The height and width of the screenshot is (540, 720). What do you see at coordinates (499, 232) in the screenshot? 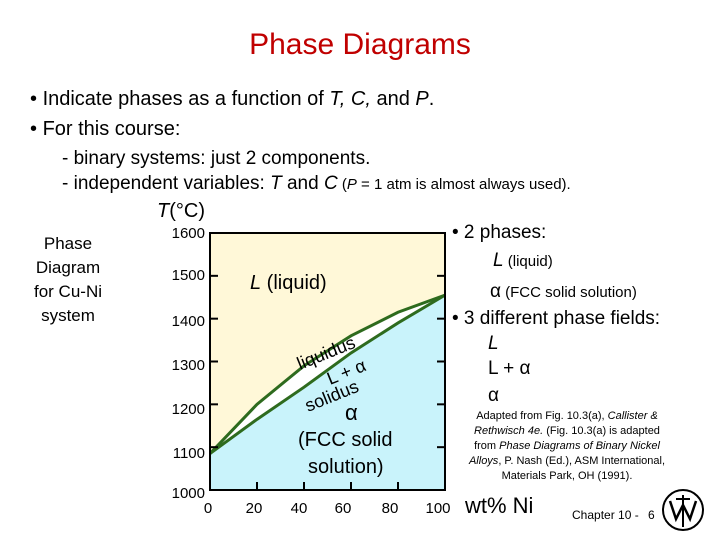
I see `right-two-phases: • 2 phases:` at bounding box center [499, 232].